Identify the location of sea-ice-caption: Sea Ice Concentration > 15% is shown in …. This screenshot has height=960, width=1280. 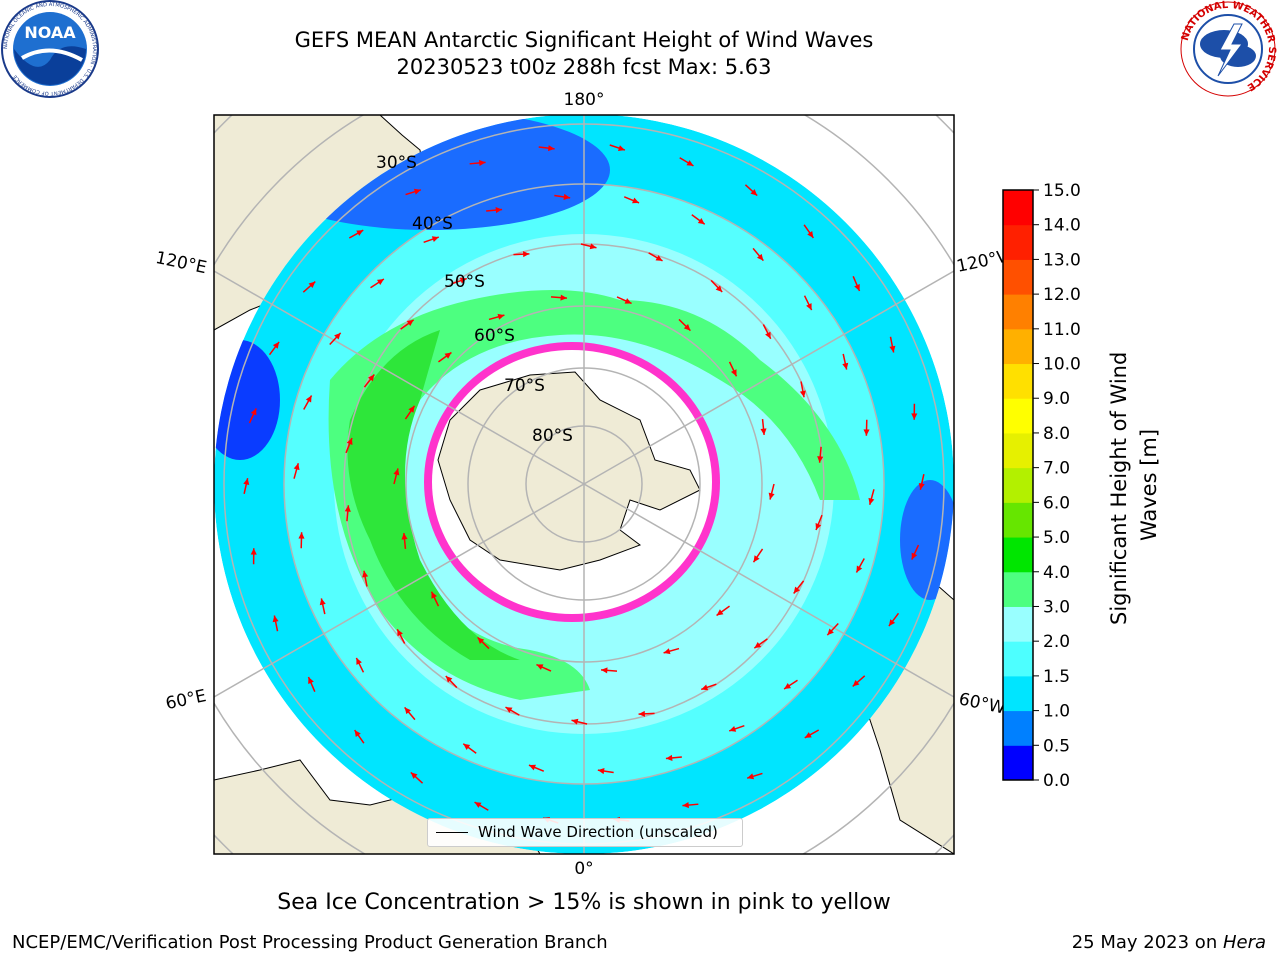
(584, 902).